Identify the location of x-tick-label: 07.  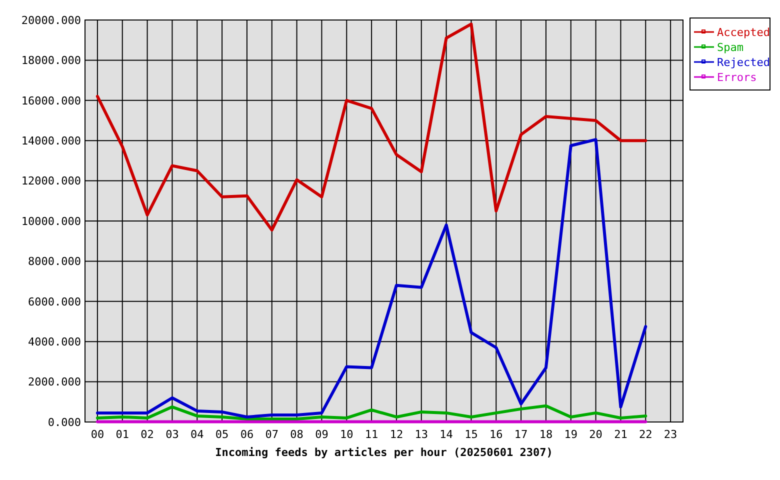
(271, 434).